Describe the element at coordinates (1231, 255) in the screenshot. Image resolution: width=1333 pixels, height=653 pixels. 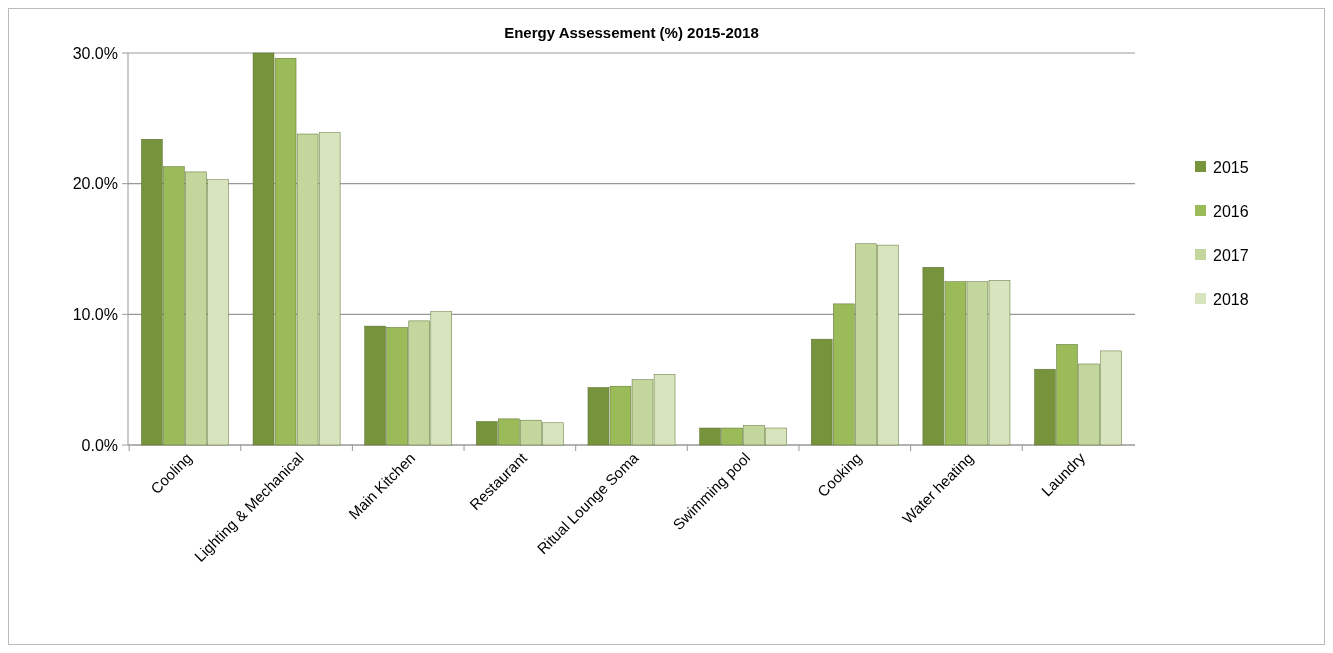
I see `legend-label: 2017` at that location.